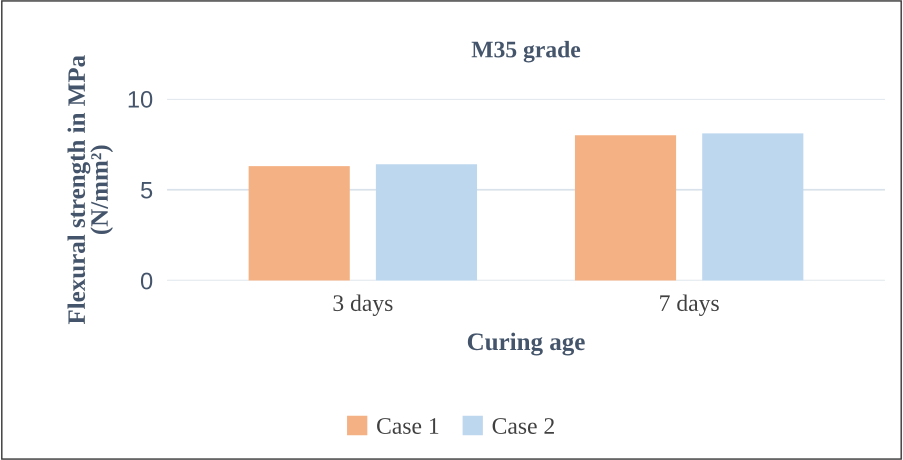  Describe the element at coordinates (526, 51) in the screenshot. I see `chart-title: M35 grade` at that location.